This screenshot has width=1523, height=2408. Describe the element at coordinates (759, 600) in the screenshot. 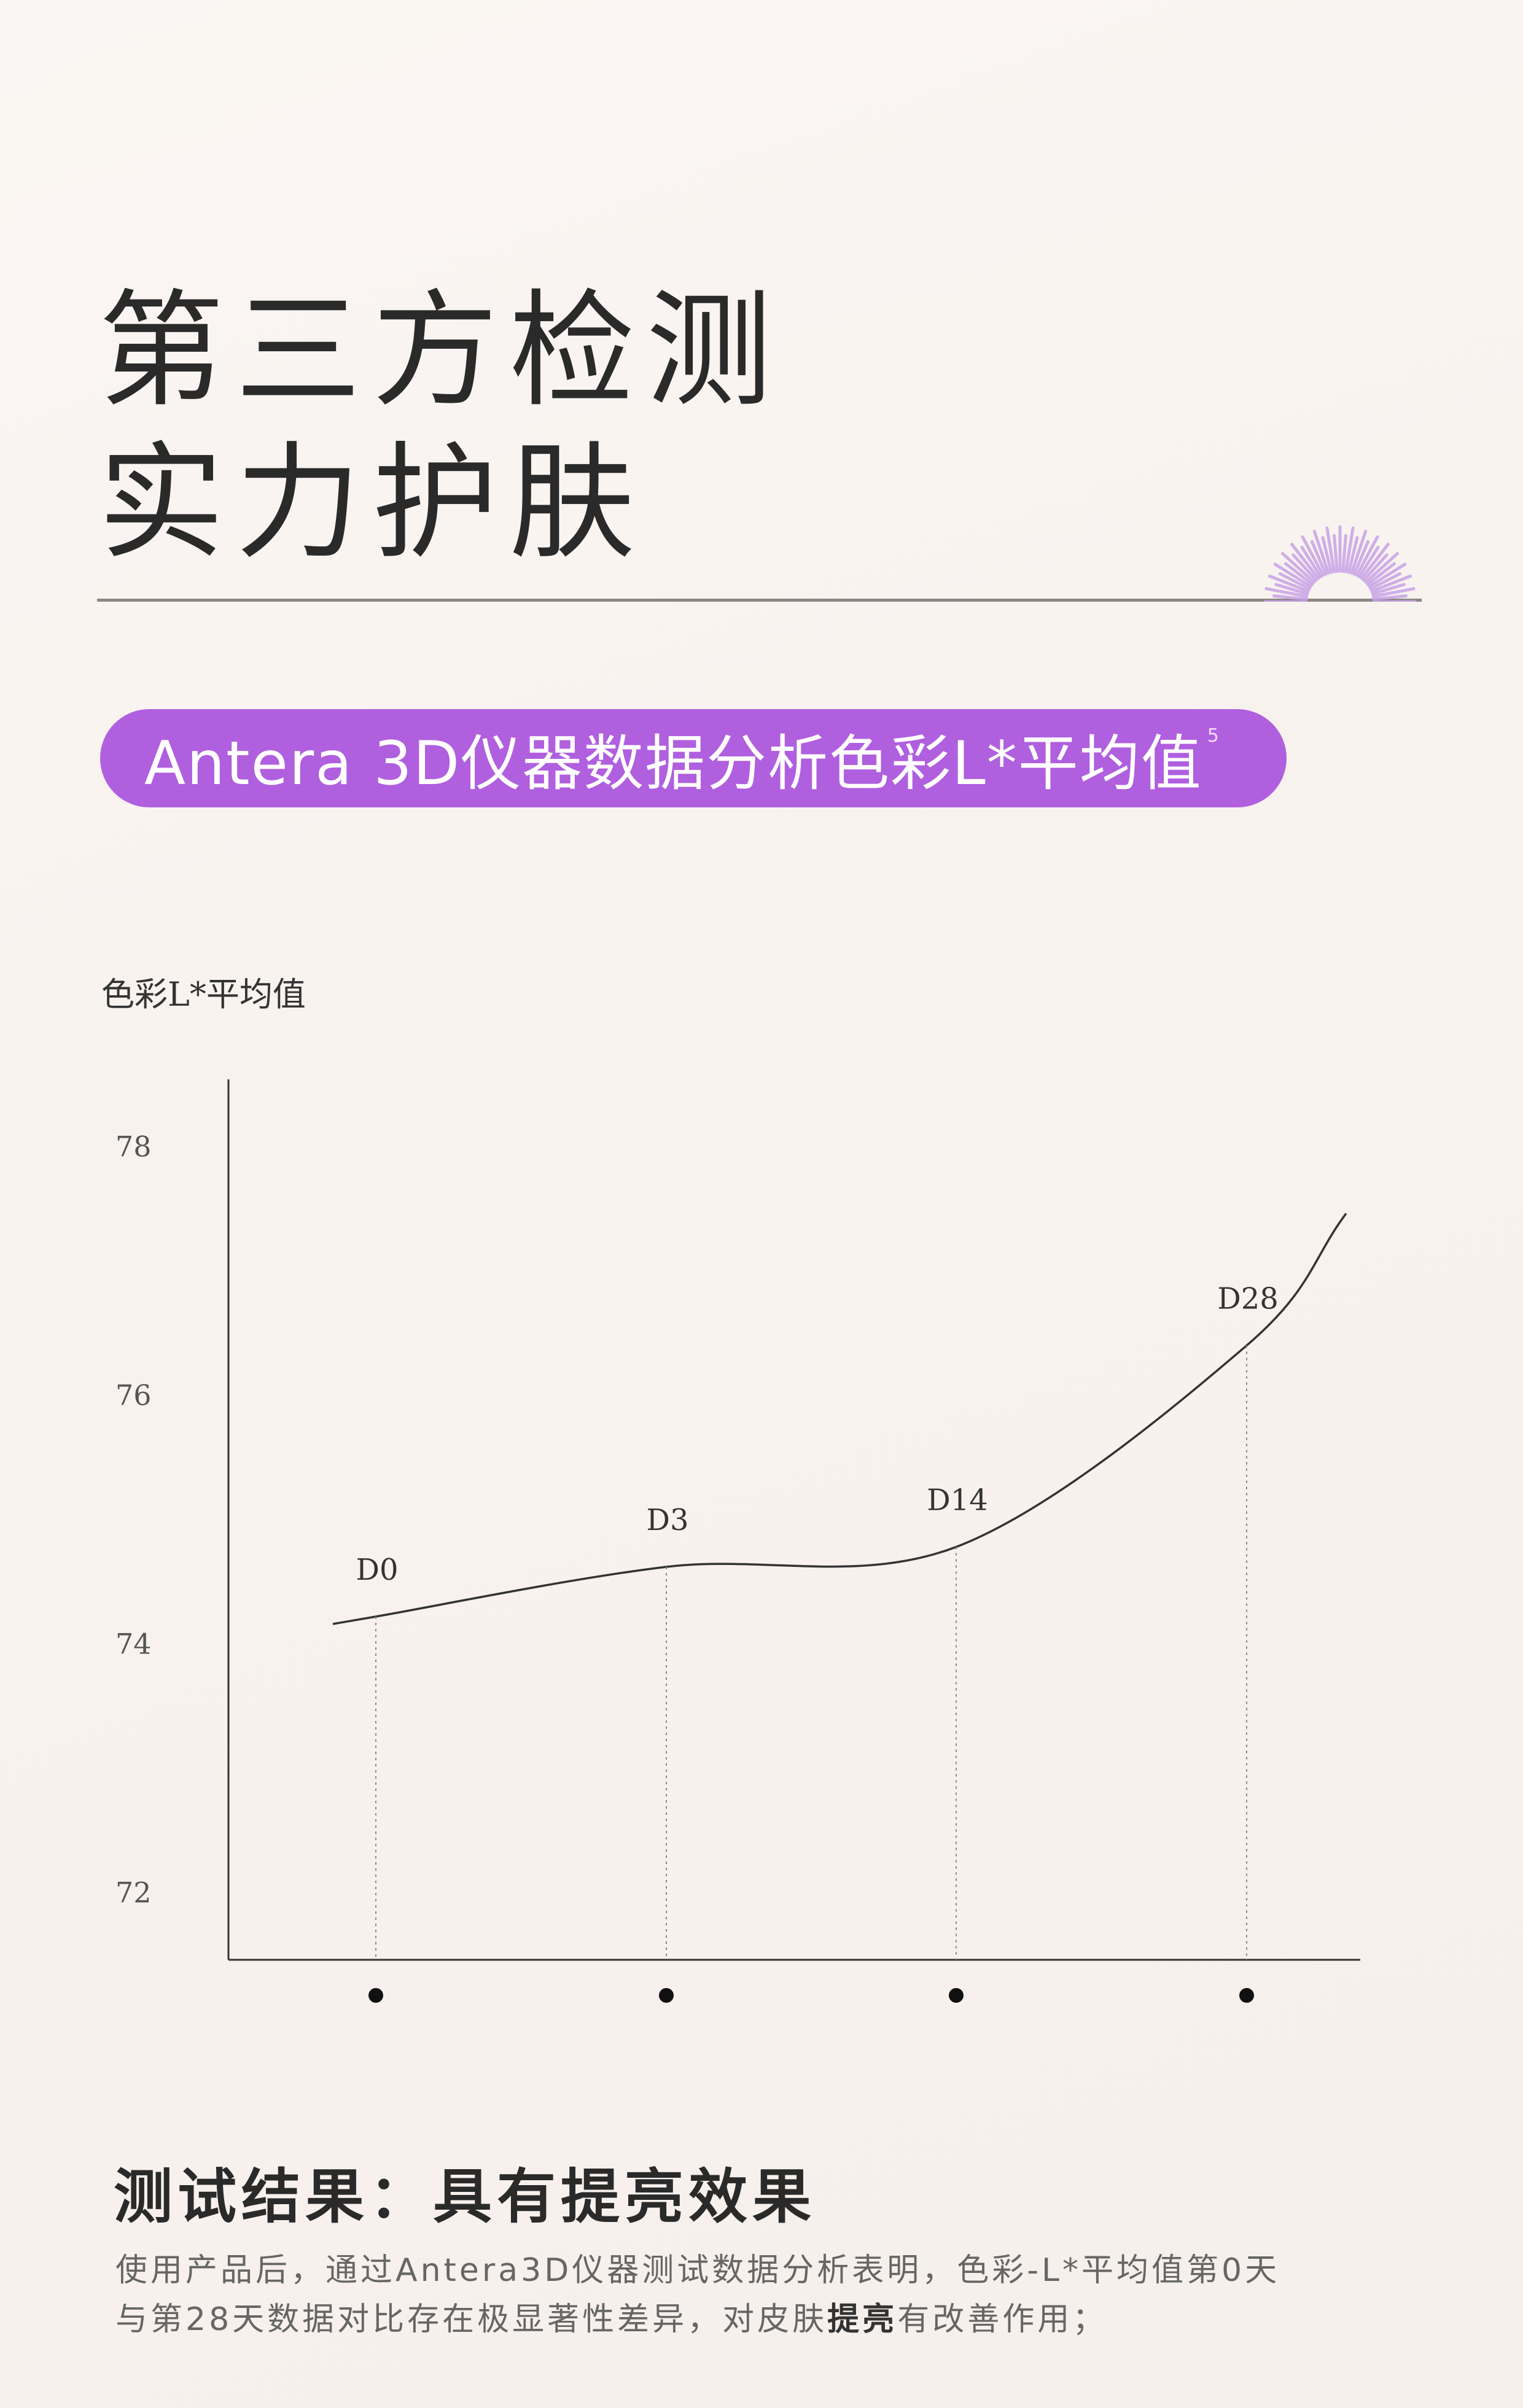

I see `title-divider` at that location.